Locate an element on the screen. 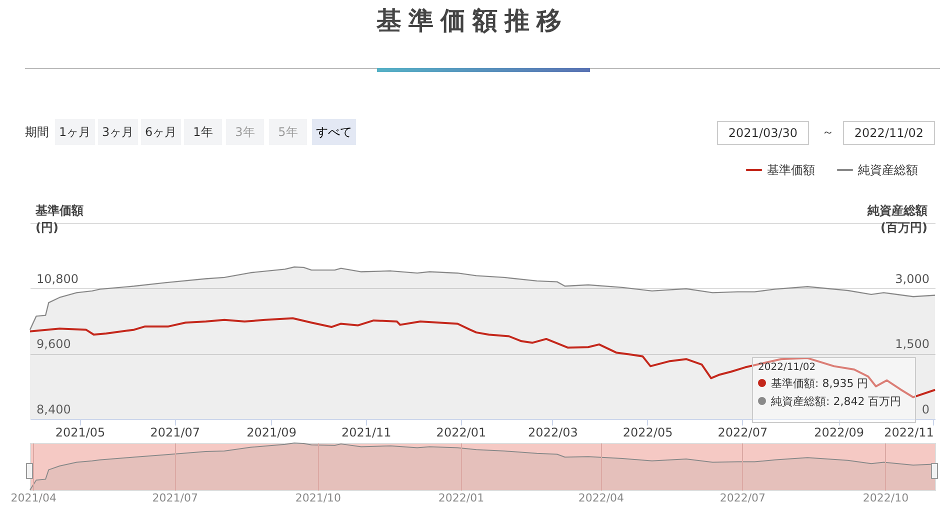 The height and width of the screenshot is (509, 945). x-tick-label: 2021/04 is located at coordinates (33, 498).